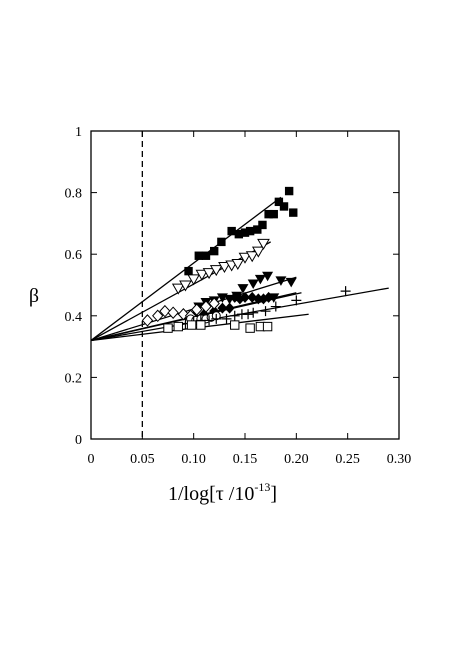 This screenshot has height=659, width=458. Describe the element at coordinates (399, 459) in the screenshot. I see `x-tick-label: 0.30` at that location.